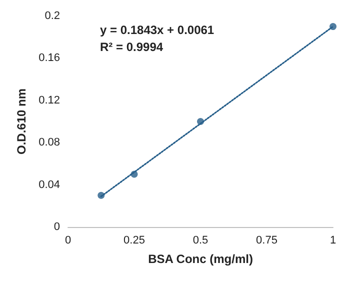  What do you see at coordinates (132, 47) in the screenshot?
I see `annotation: R² = 0.9994` at bounding box center [132, 47].